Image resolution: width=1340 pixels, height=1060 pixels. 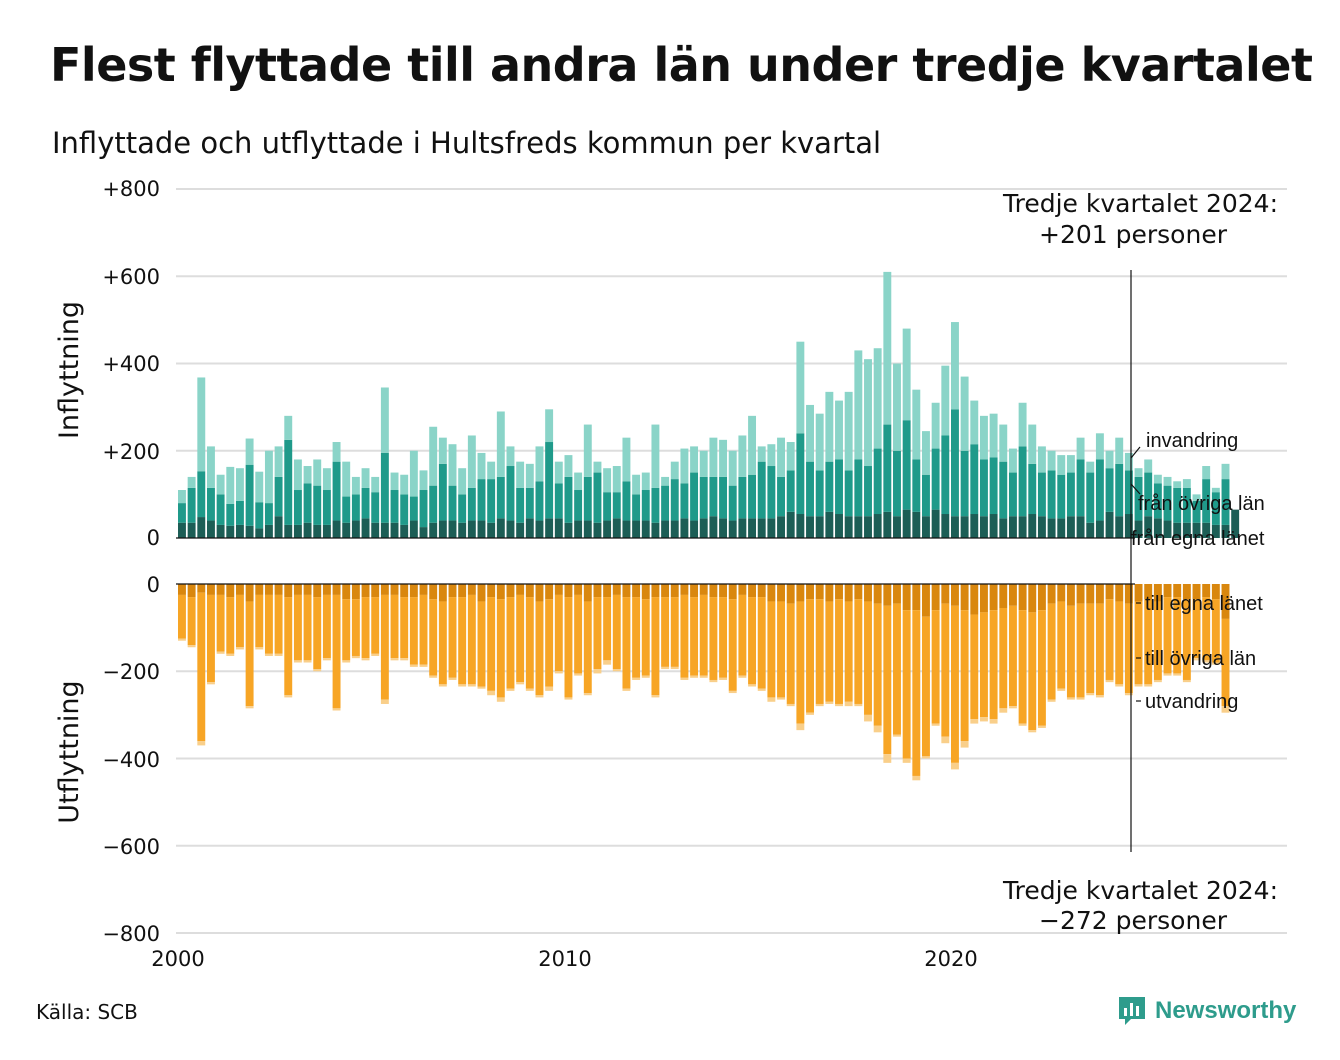 I want to click on newsworthy-logo-text: Newsworthy, so click(x=1226, y=1010).